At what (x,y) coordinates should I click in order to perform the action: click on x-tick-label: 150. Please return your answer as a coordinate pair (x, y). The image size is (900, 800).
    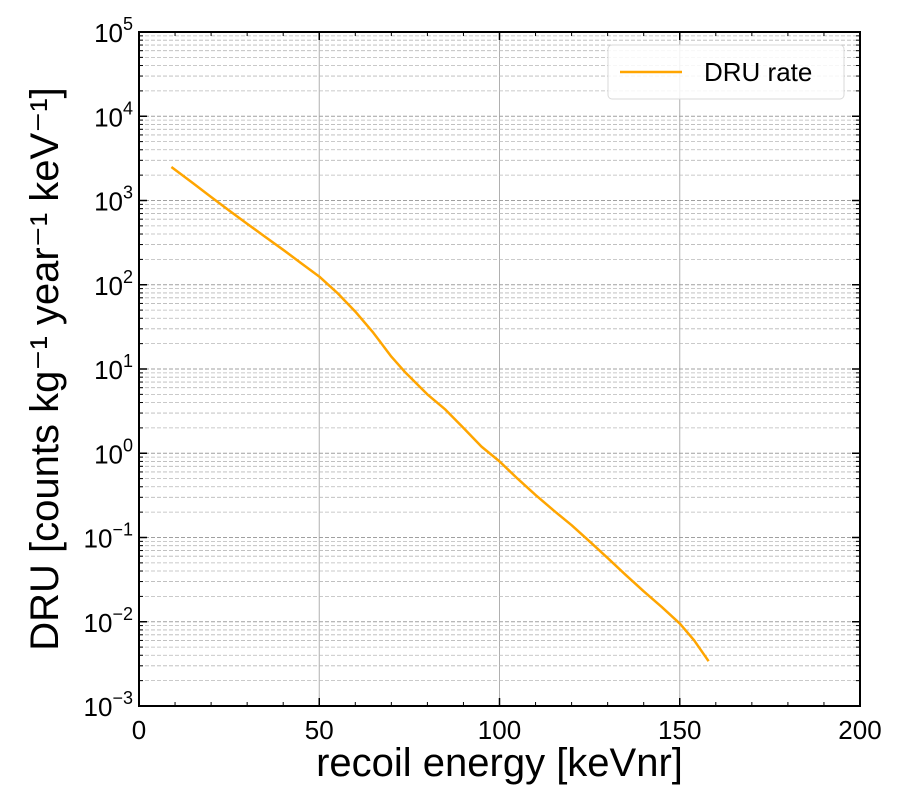
    Looking at the image, I should click on (679, 730).